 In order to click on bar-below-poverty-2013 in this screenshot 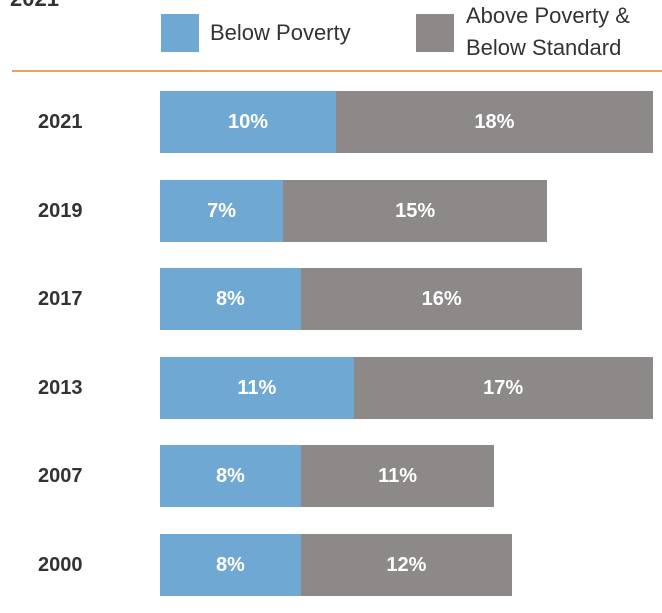, I will do `click(257, 388)`.